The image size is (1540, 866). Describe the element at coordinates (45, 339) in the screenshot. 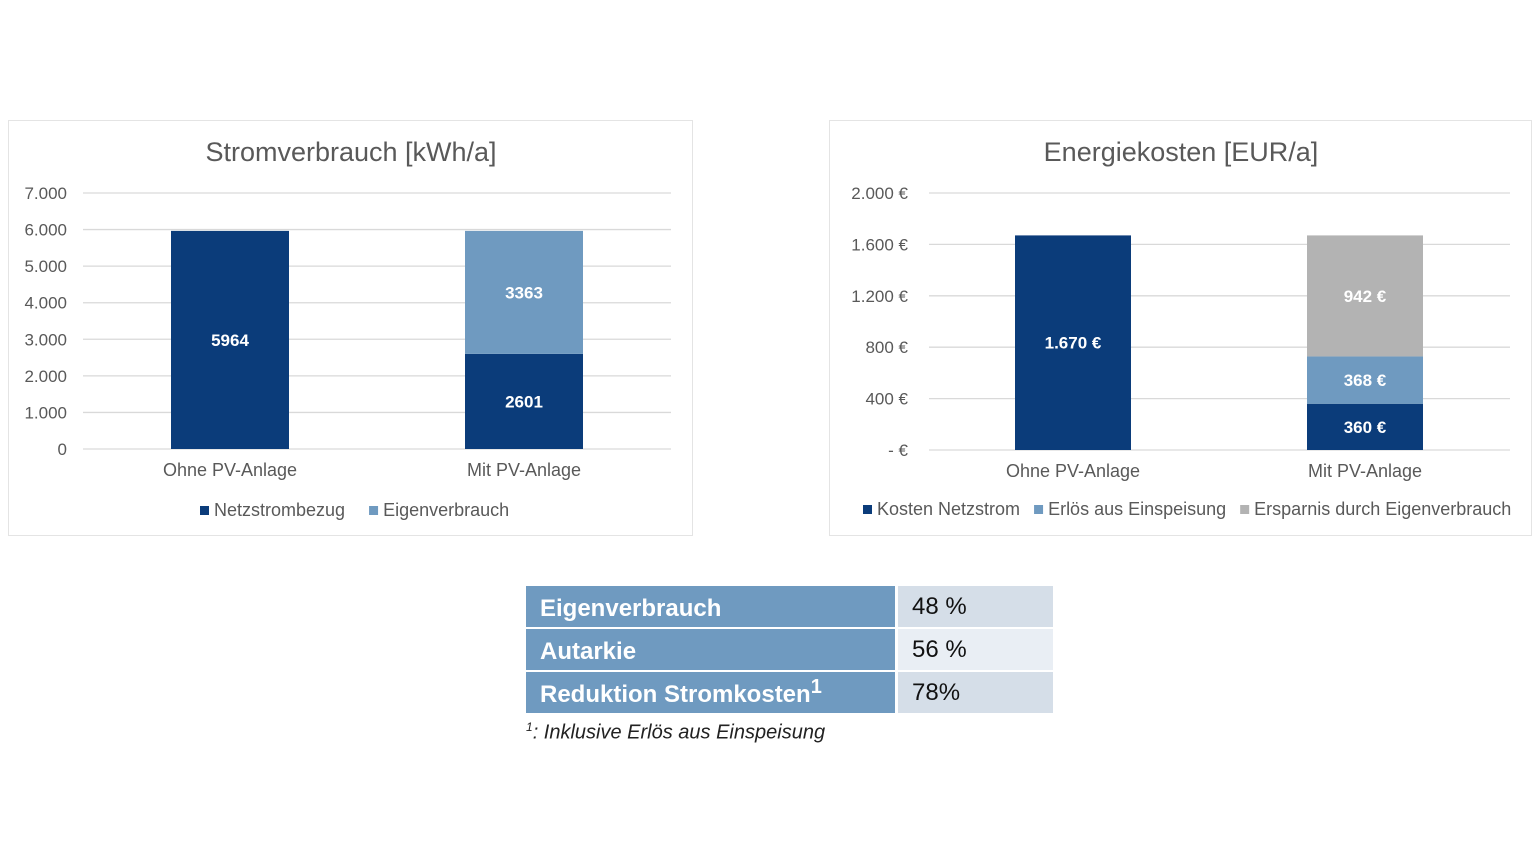

I see `y-tick-label: 3.000` at that location.